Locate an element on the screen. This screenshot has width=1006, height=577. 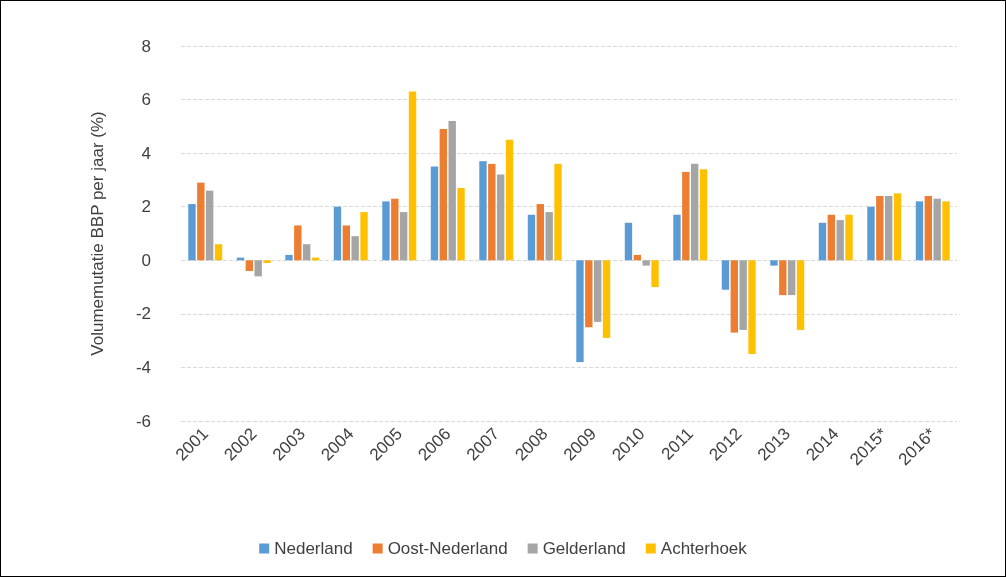
legend-label: Nederland is located at coordinates (313, 548).